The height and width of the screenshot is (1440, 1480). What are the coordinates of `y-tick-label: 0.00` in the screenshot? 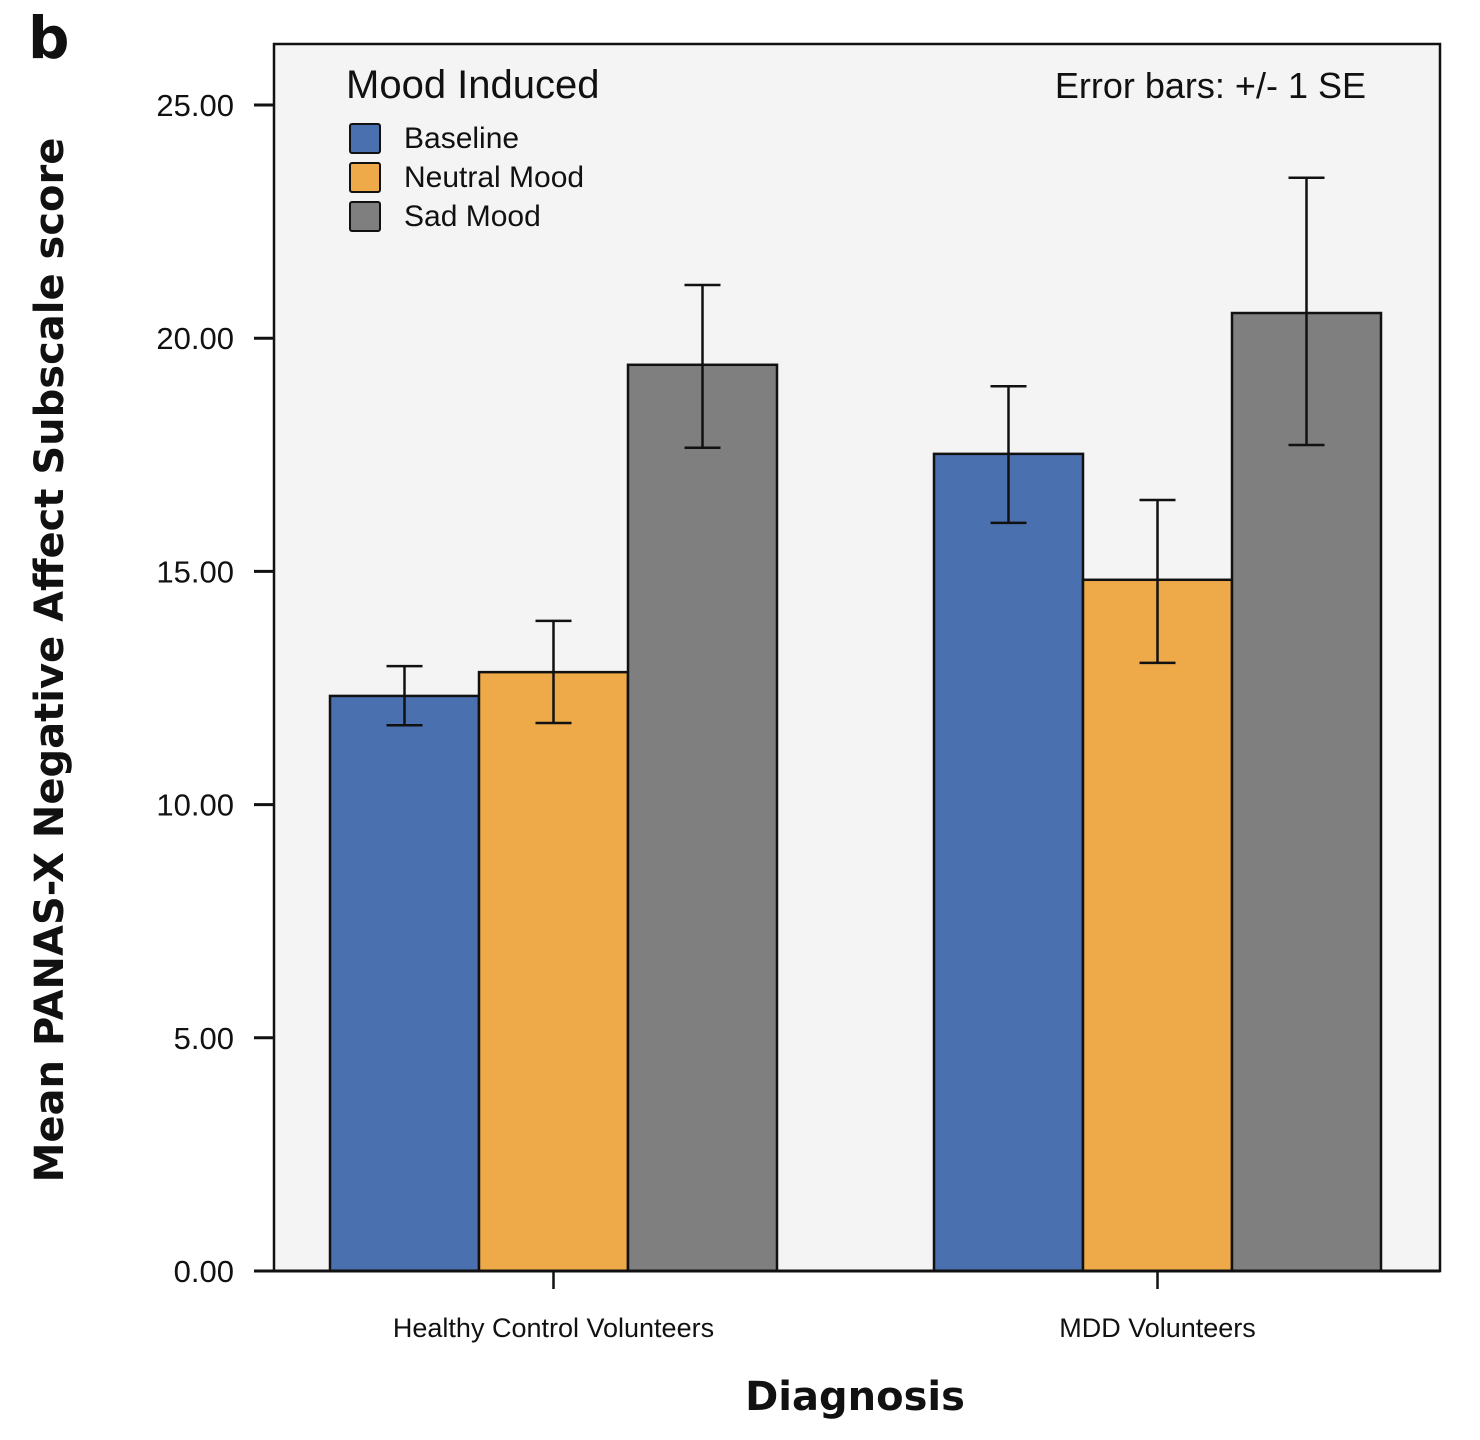 It's located at (204, 1271).